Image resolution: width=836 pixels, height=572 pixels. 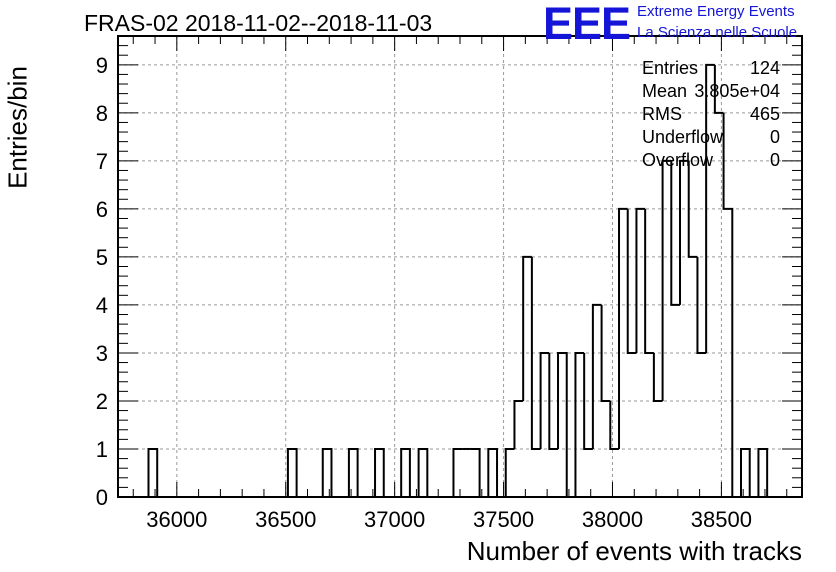 I want to click on x-tick-label: 36500, so click(x=285, y=519).